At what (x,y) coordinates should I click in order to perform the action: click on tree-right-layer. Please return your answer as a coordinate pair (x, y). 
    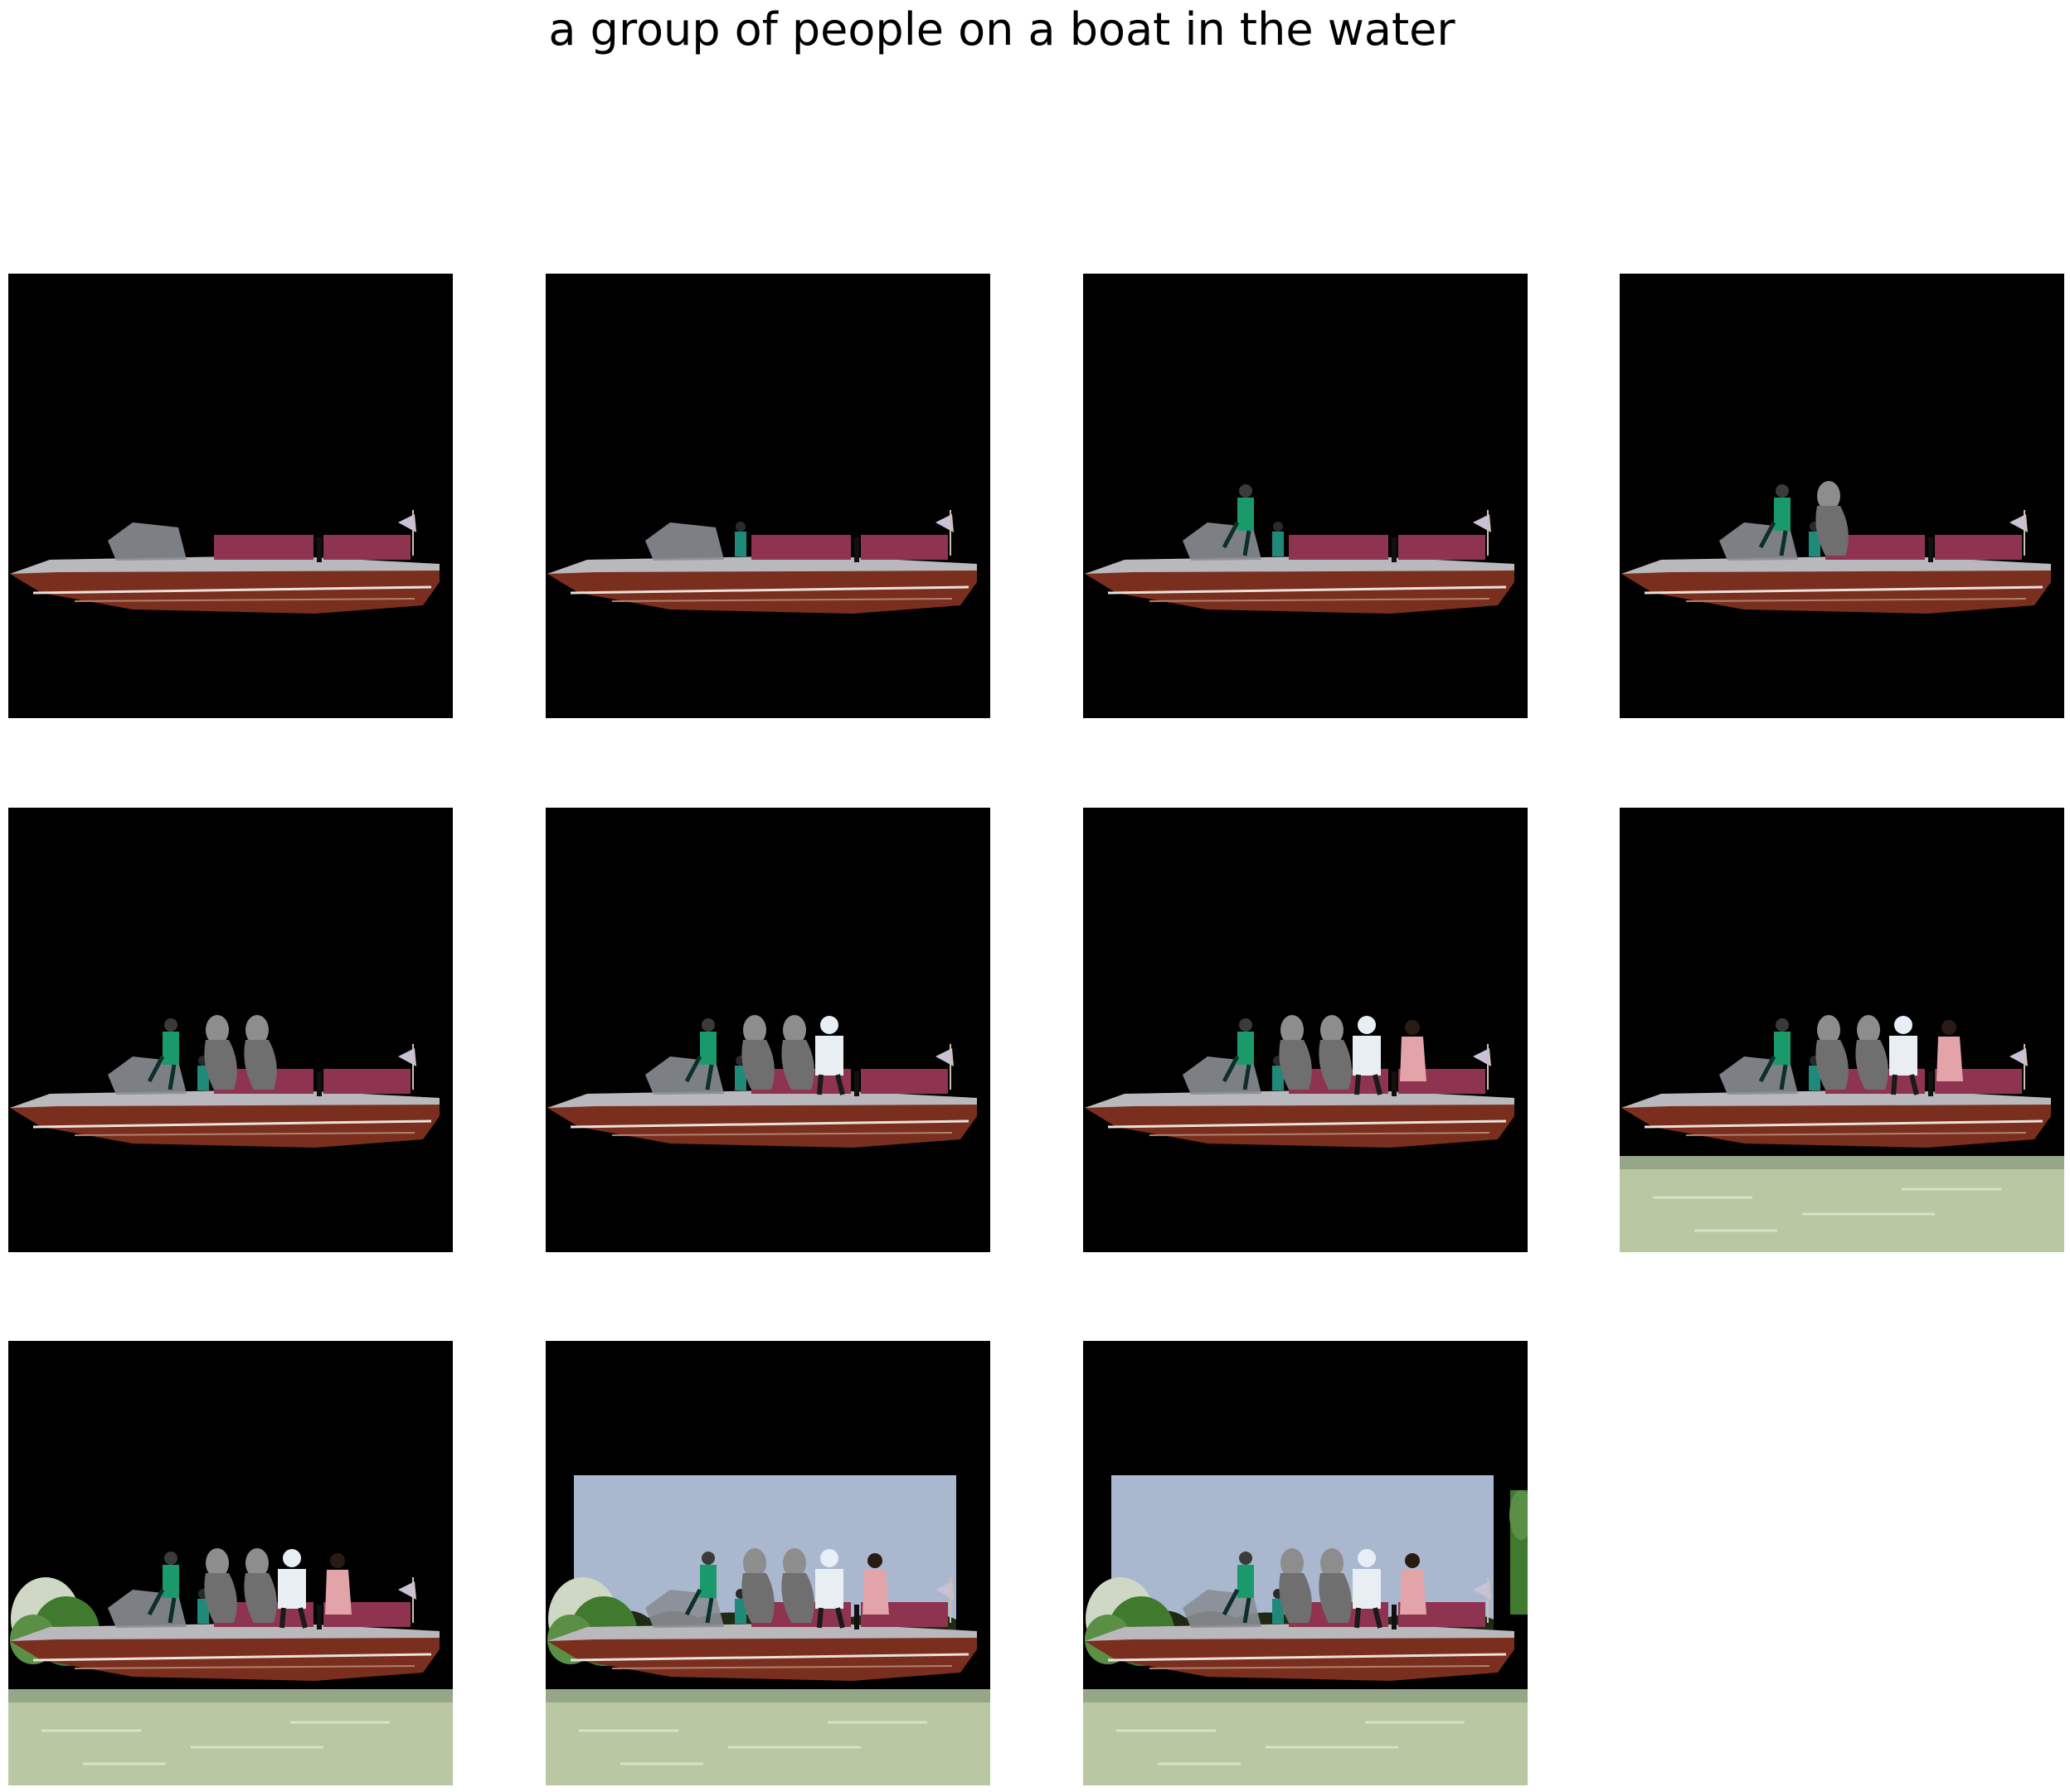
    Looking at the image, I should click on (1519, 1552).